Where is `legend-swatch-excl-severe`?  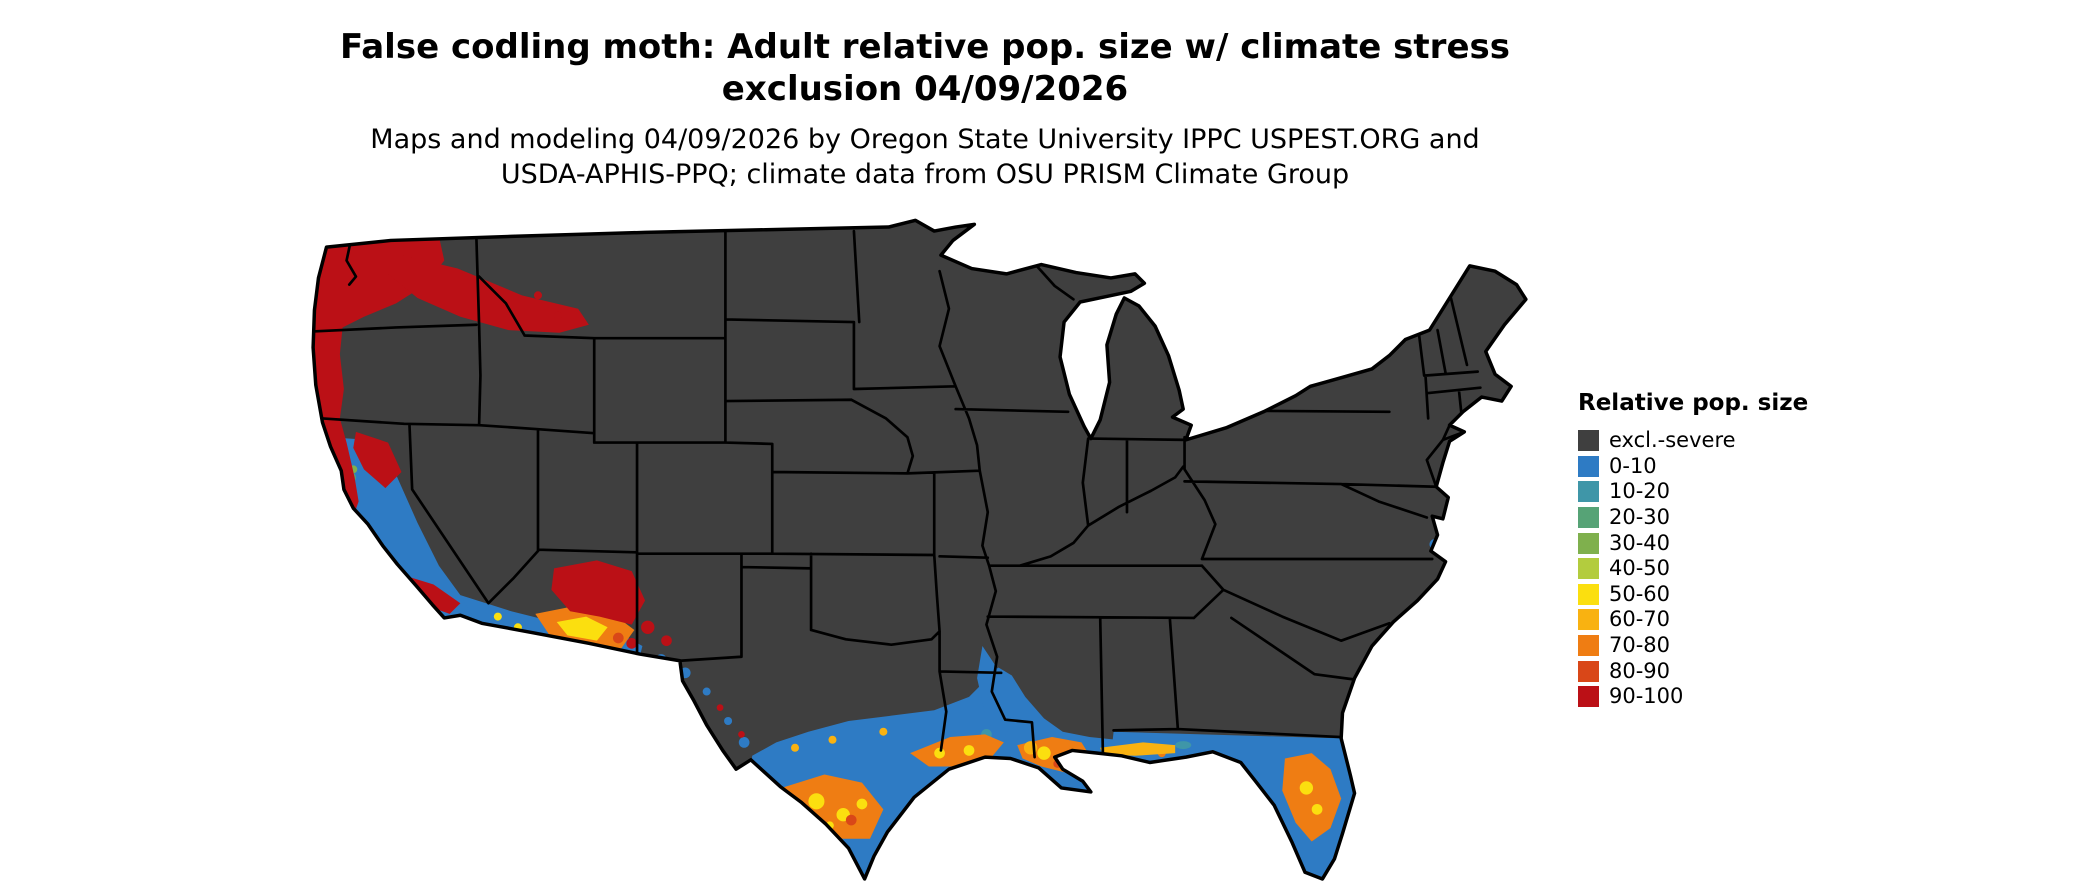 legend-swatch-excl-severe is located at coordinates (1588, 441).